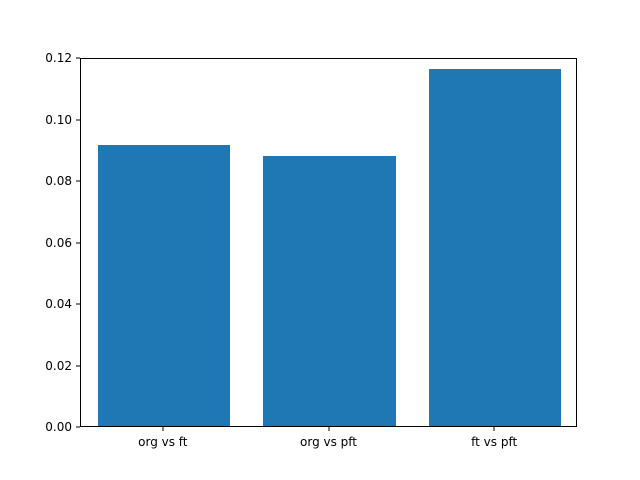 The image size is (640, 480). What do you see at coordinates (58, 427) in the screenshot?
I see `y-tick-label: 0.00` at bounding box center [58, 427].